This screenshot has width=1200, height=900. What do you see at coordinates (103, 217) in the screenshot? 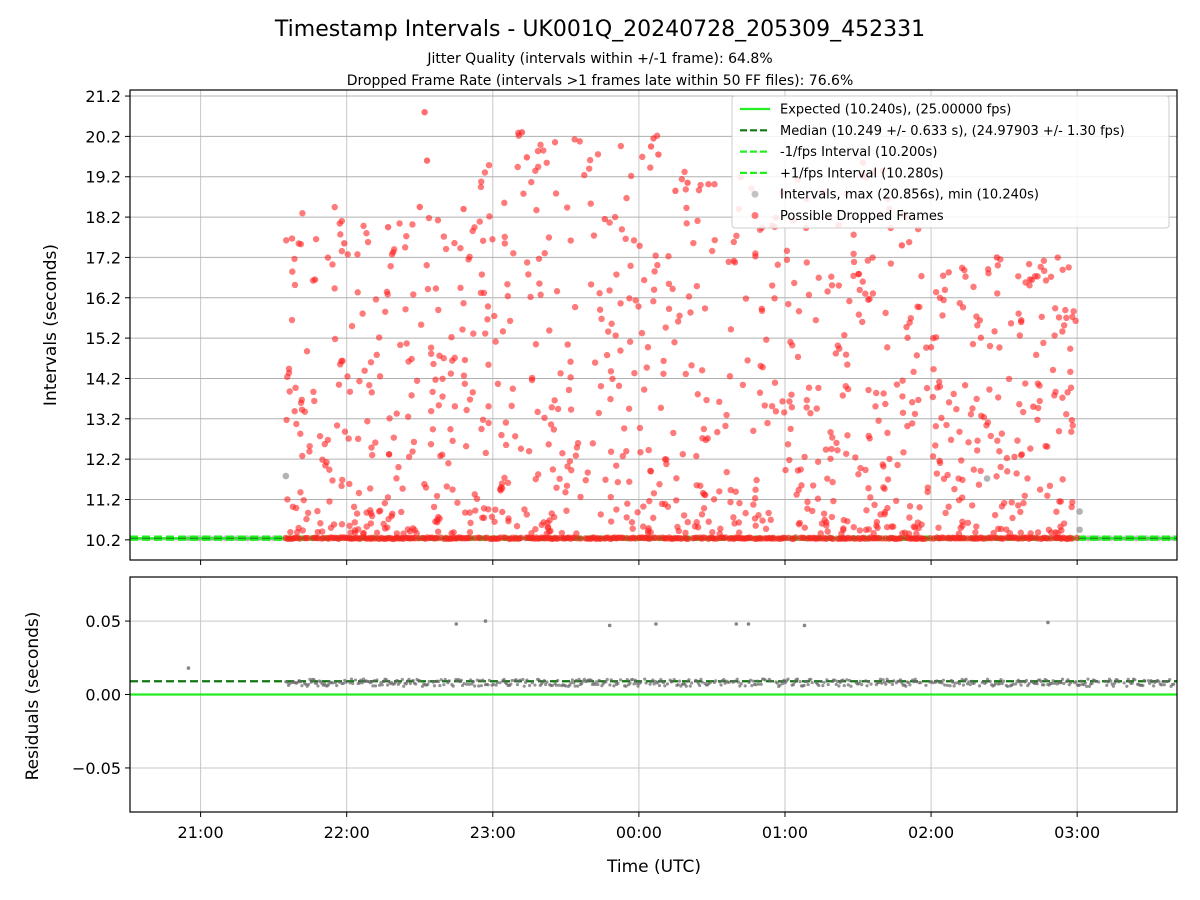
I see `top-y-tick-label: 18.2` at bounding box center [103, 217].